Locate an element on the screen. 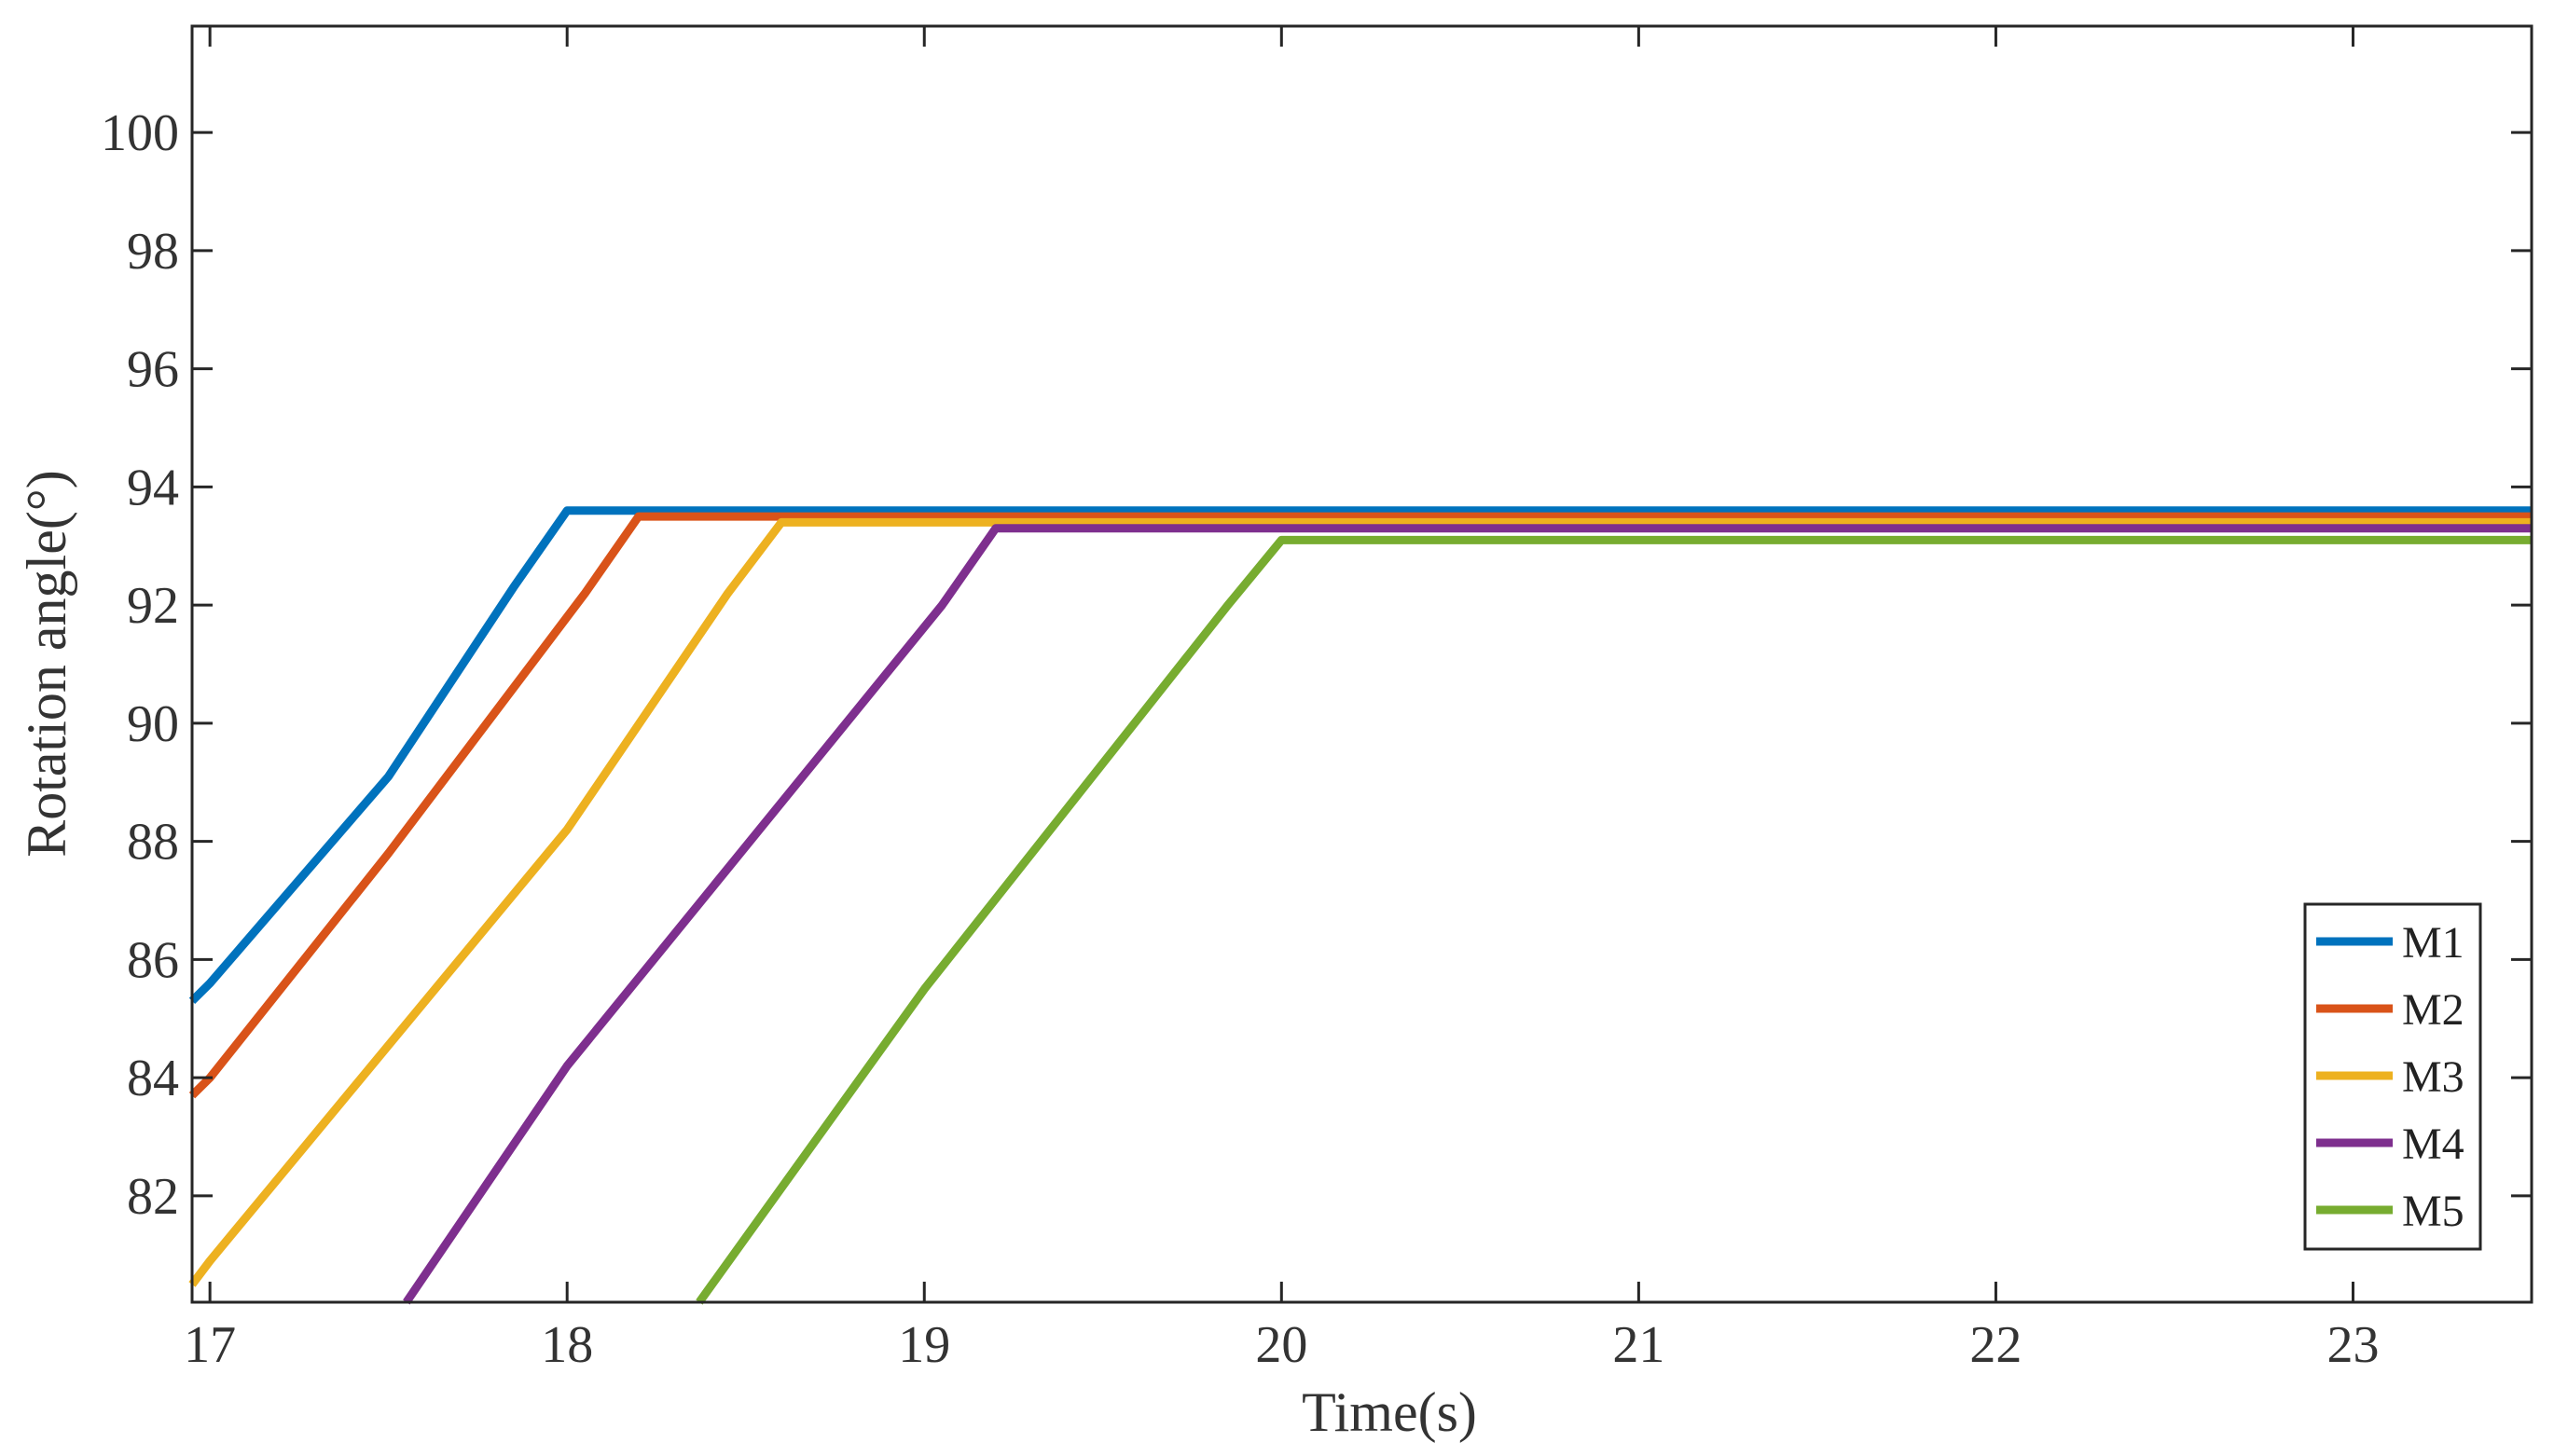 This screenshot has height=1456, width=2554. y-tick-label: 100 is located at coordinates (140, 133).